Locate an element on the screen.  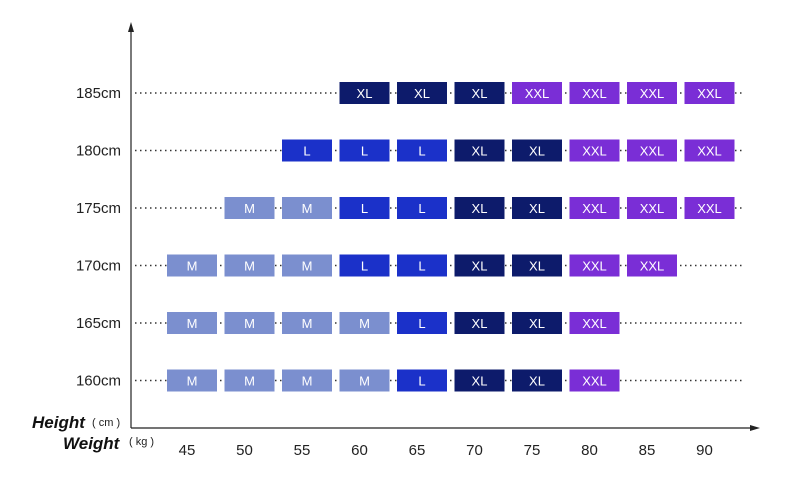
size-row: 175cm M M L L XL XL XXL XXL XXL is located at coordinates (410, 208).